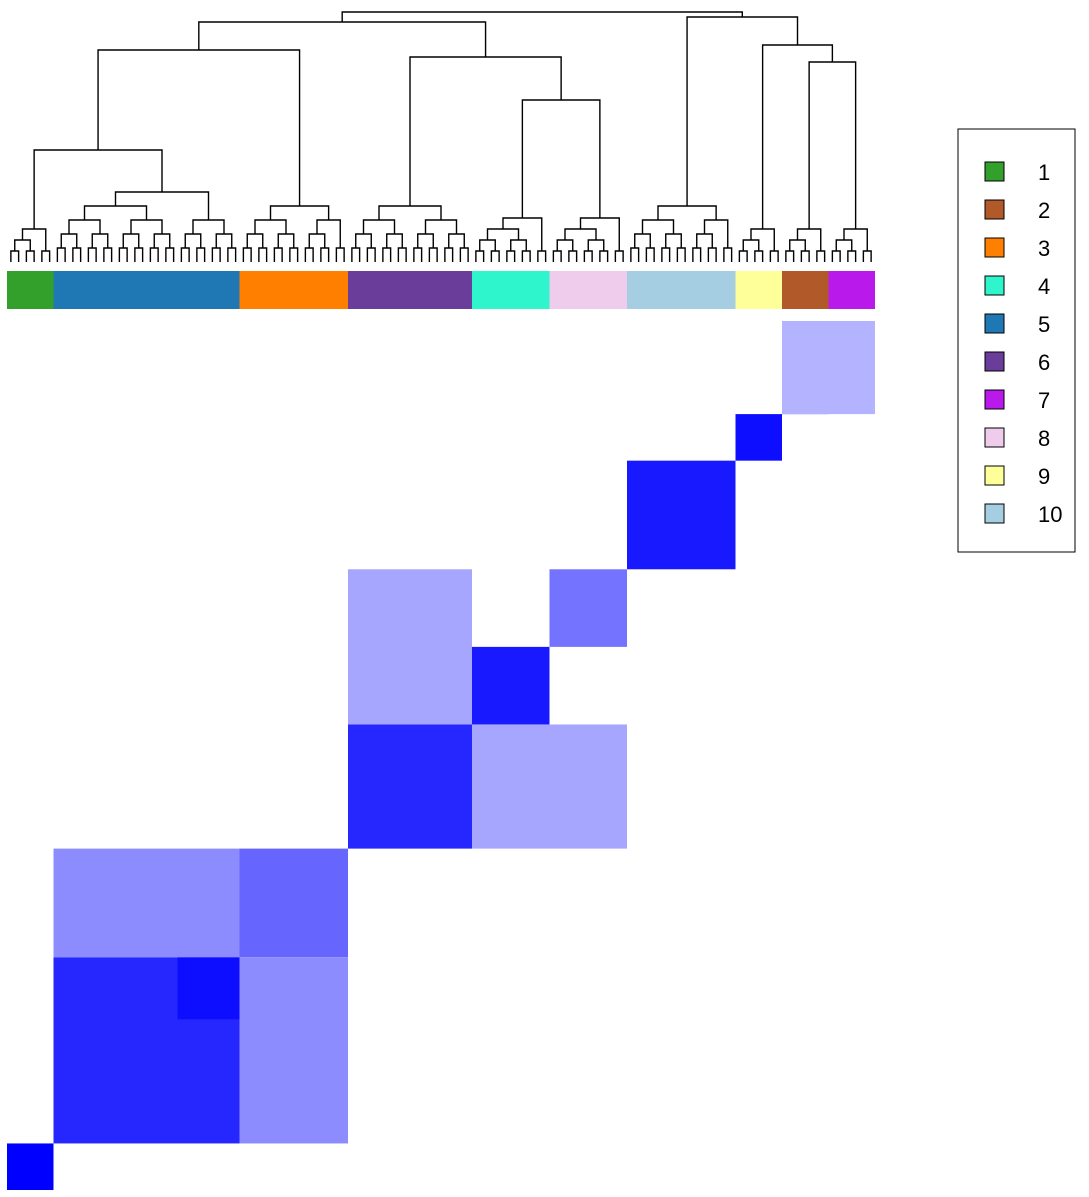  What do you see at coordinates (1044, 476) in the screenshot?
I see `legend-label-9: 9` at bounding box center [1044, 476].